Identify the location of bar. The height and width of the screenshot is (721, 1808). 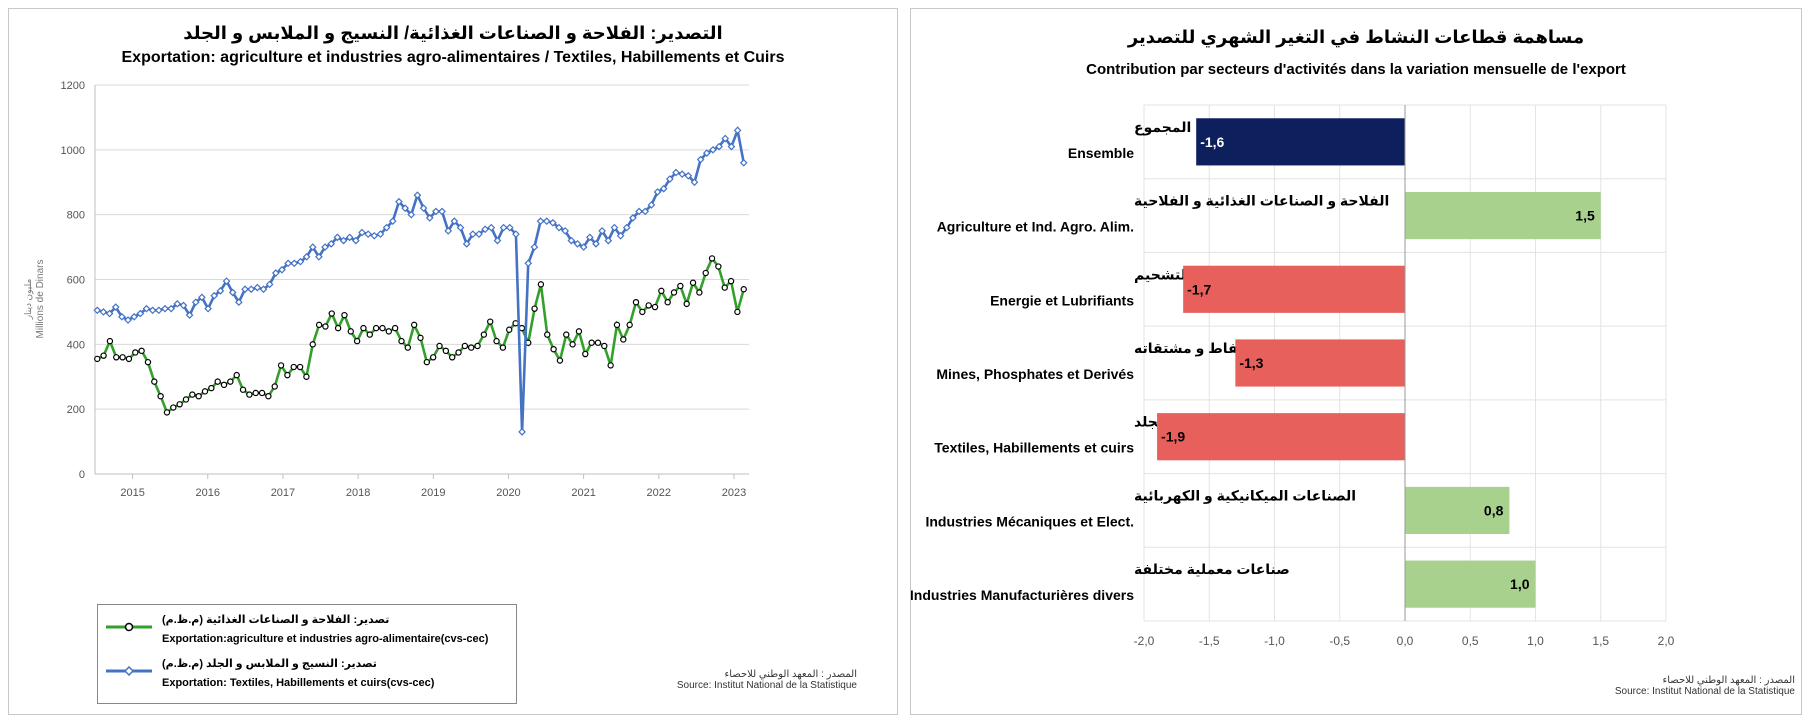
(1320, 363).